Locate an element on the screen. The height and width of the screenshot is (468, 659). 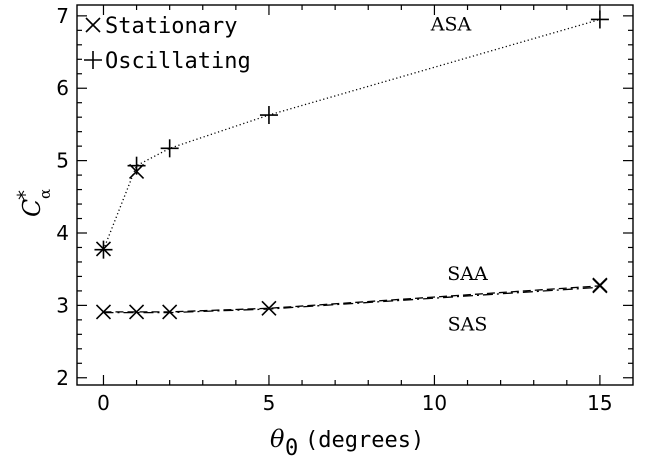
y-tick-label: 4 is located at coordinates (62, 233).